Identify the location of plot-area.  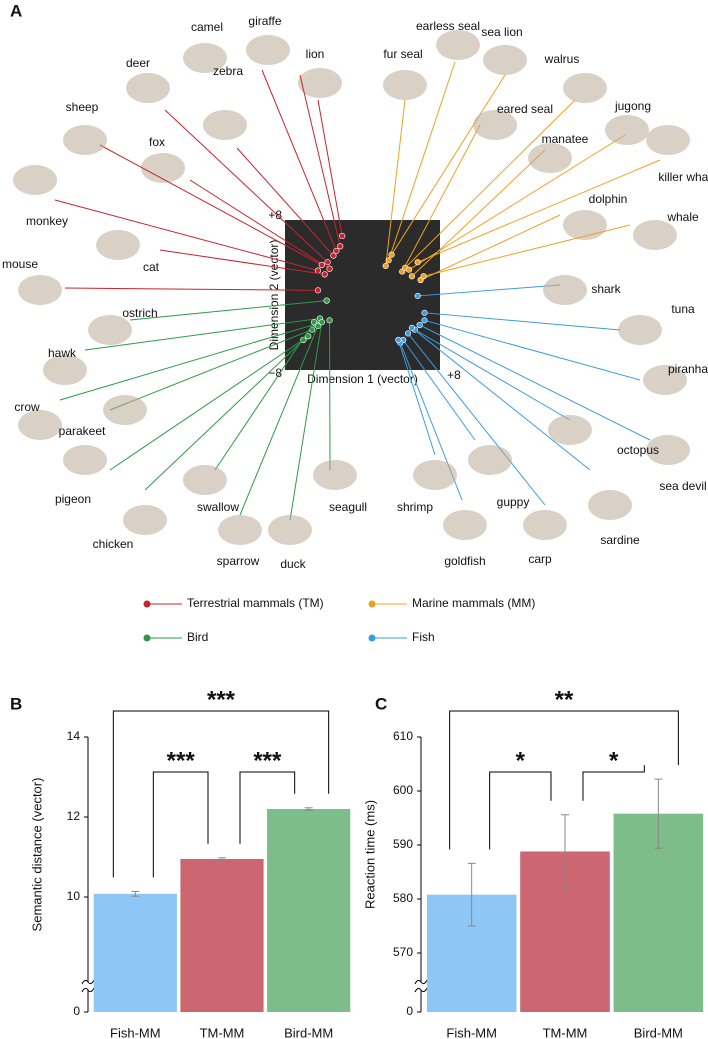
(362, 295).